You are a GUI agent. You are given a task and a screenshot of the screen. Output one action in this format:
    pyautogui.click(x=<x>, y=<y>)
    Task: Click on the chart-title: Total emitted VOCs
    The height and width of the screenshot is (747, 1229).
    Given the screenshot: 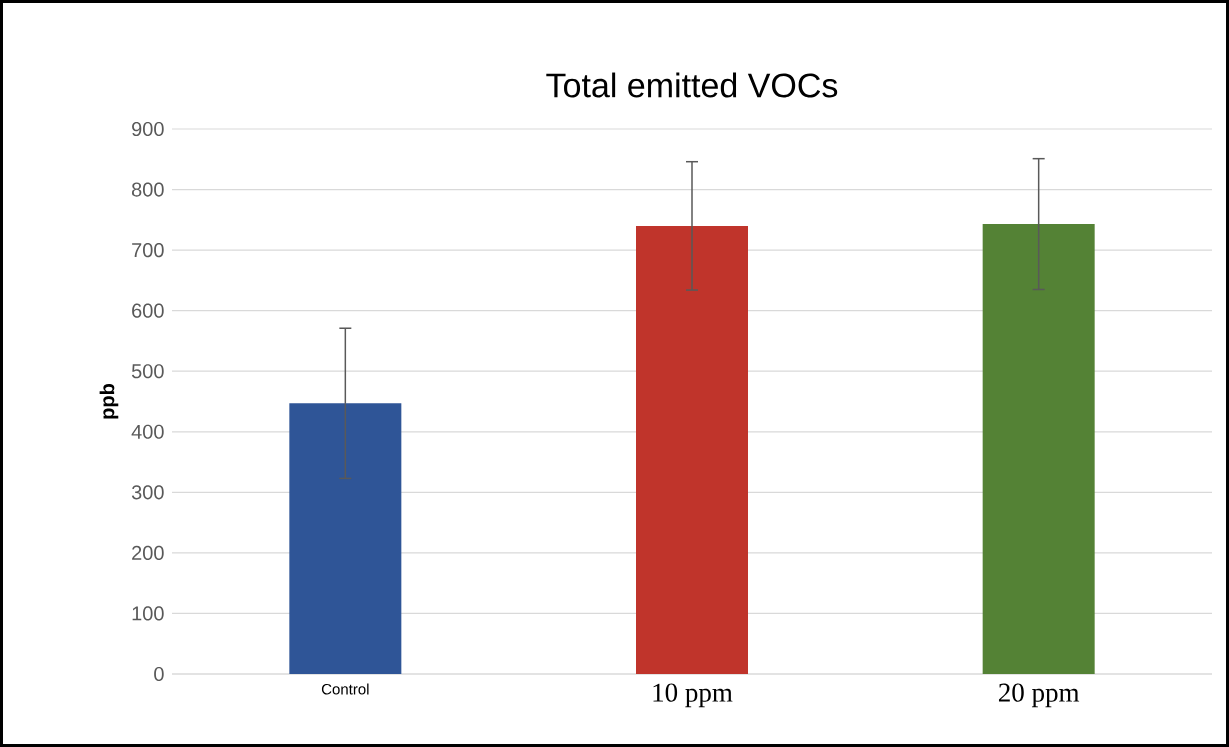 What is the action you would take?
    pyautogui.click(x=692, y=85)
    